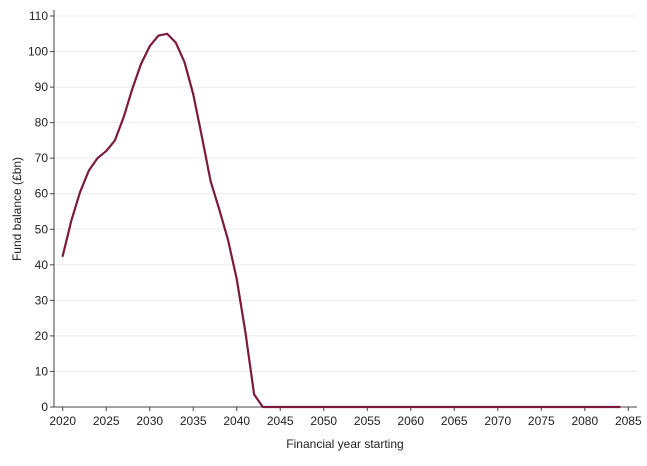  Describe the element at coordinates (42, 123) in the screenshot. I see `y-tick-label: 80` at that location.